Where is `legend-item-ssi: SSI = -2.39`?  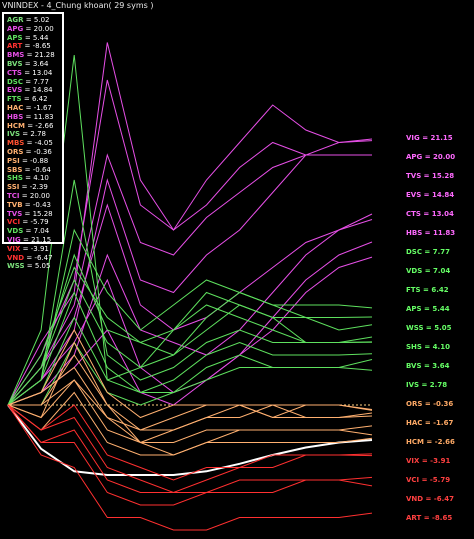 legend-item-ssi: SSI = -2.39 is located at coordinates (33, 187).